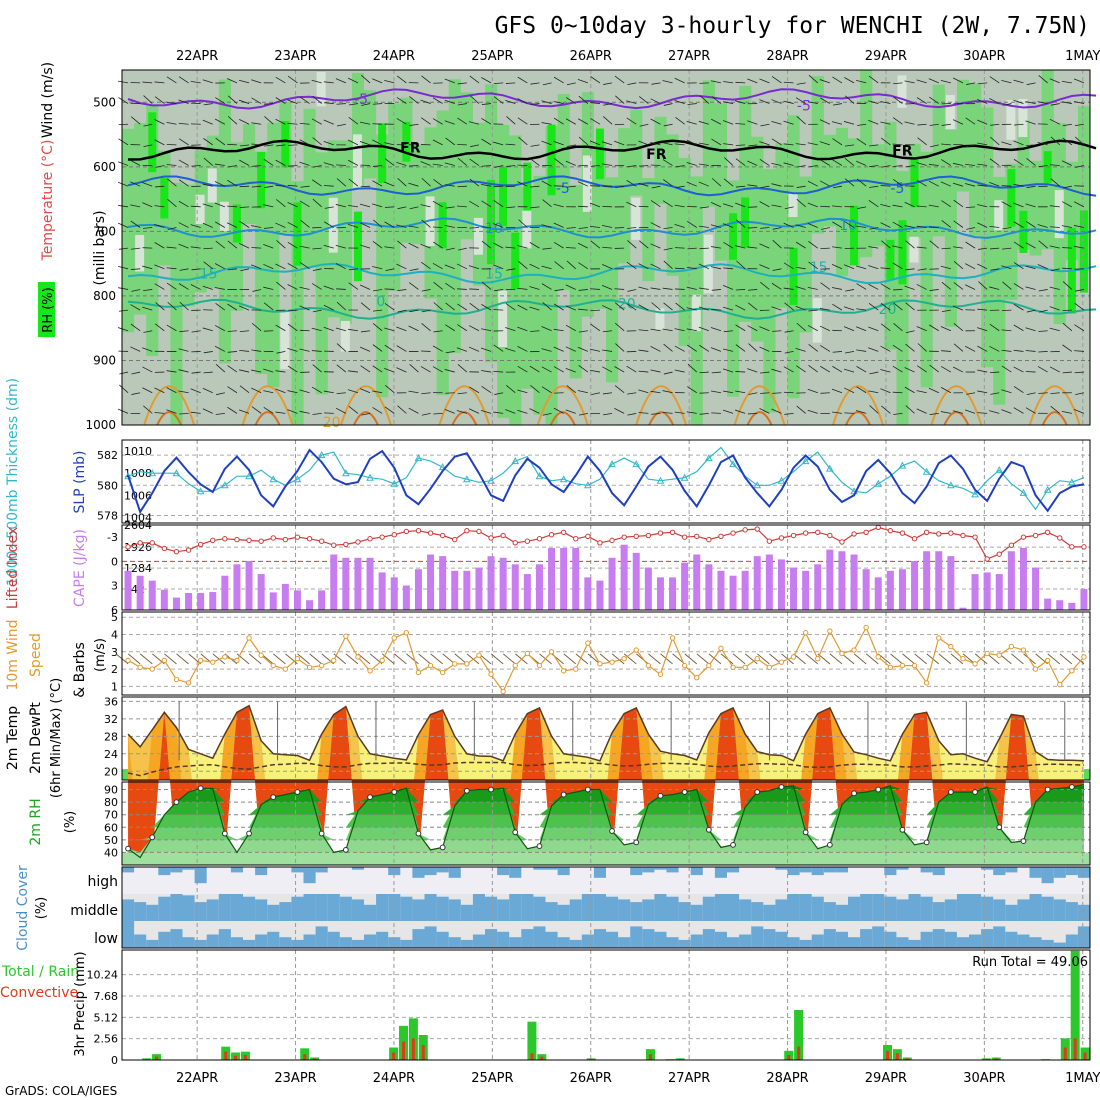 This screenshot has width=1100, height=1100. I want to click on cloud-layer-label: low, so click(106, 939).